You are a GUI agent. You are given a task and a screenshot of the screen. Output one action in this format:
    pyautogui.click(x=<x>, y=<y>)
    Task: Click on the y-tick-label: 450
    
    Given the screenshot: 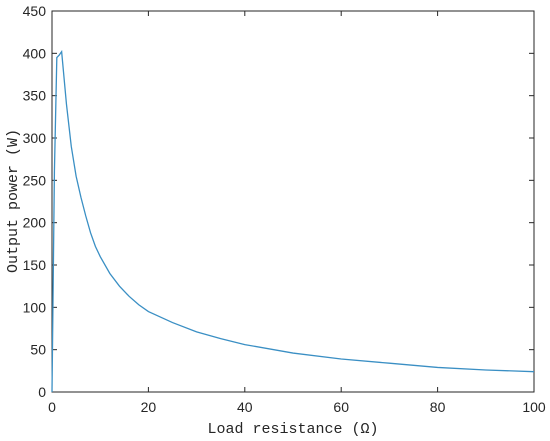 What is the action you would take?
    pyautogui.click(x=35, y=11)
    